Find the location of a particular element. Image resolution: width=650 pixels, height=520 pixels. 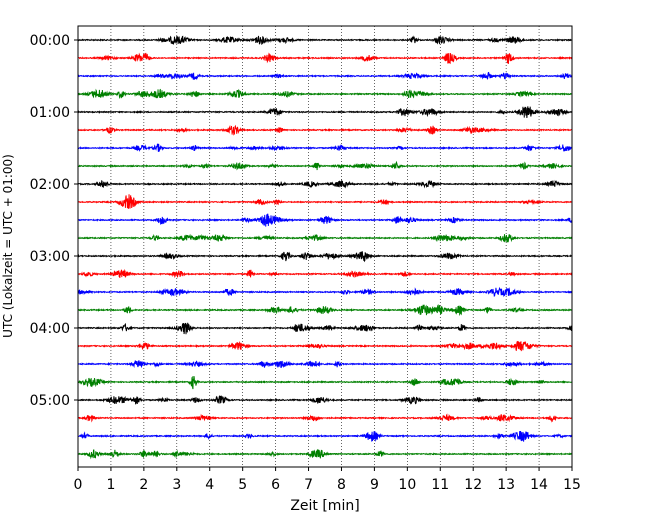

x-tick-label: 3 is located at coordinates (176, 485).